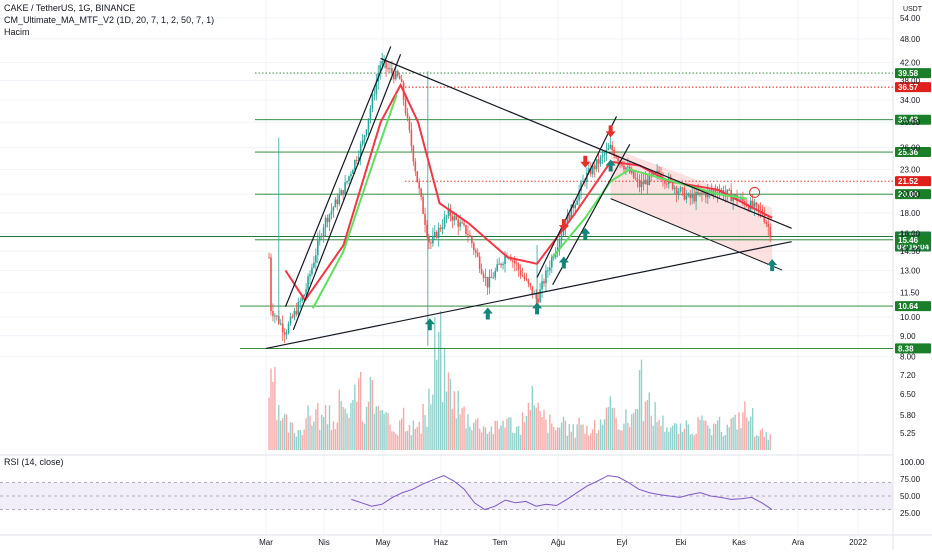 Image resolution: width=932 pixels, height=555 pixels. I want to click on price-tick: 8.00, so click(908, 357).